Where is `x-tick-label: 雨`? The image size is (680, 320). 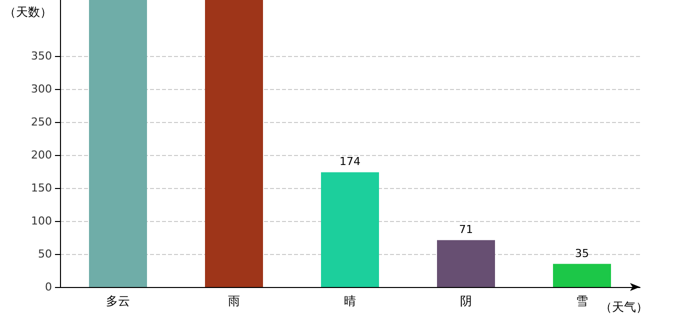
x-tick-label: 雨 is located at coordinates (234, 301).